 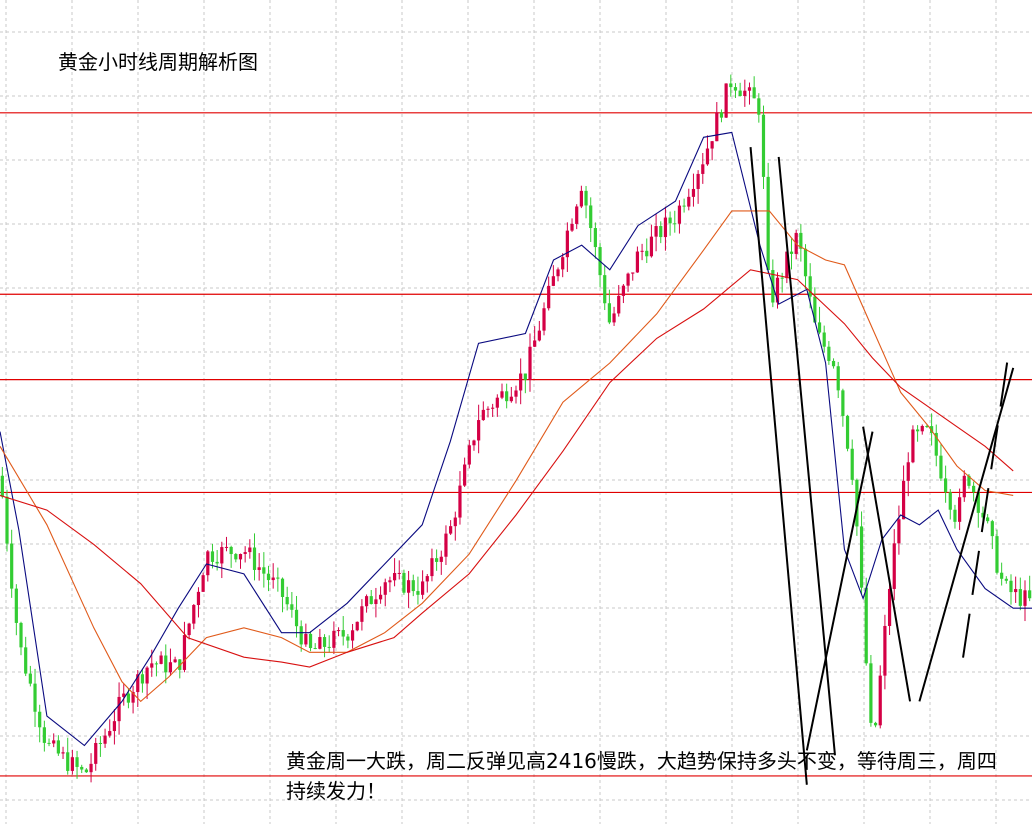 I want to click on chart-title: 黄金小时线周期解析图, so click(x=158, y=62).